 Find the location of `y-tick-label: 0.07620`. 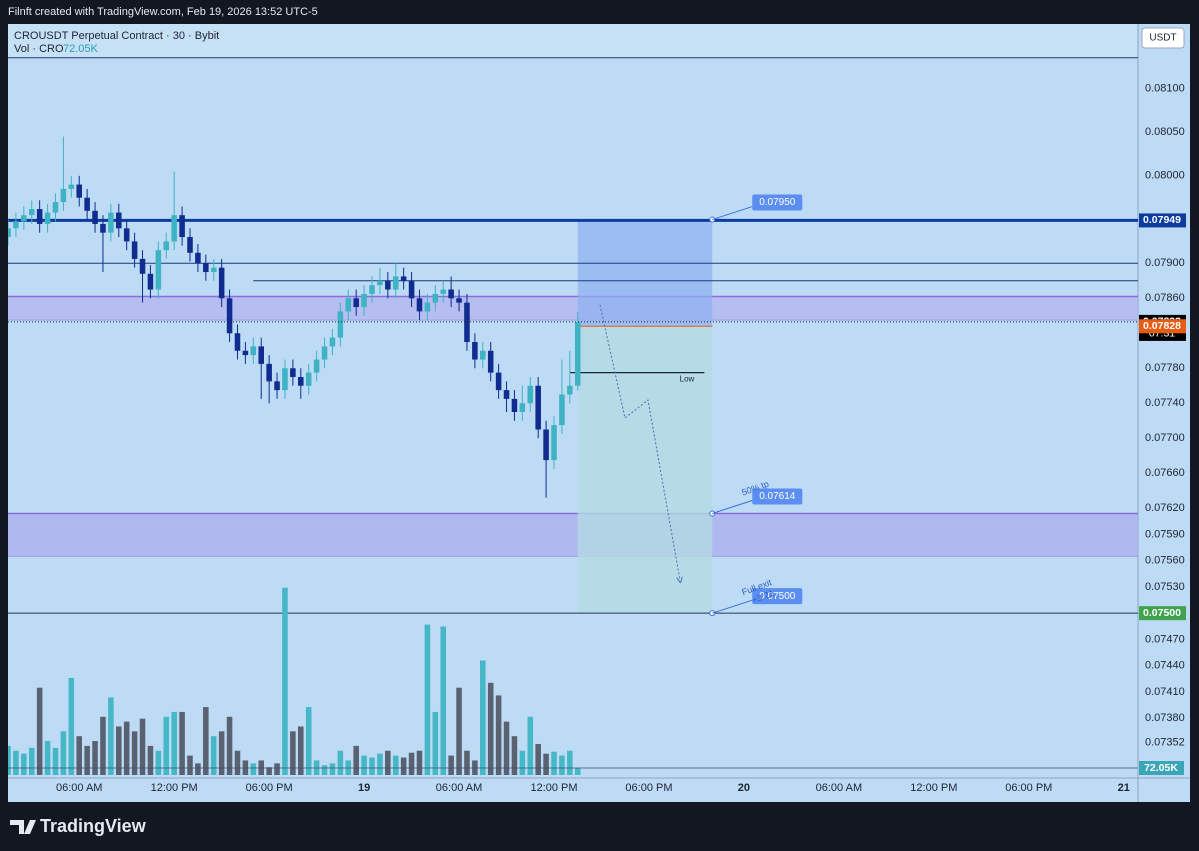

y-tick-label: 0.07620 is located at coordinates (1165, 508).